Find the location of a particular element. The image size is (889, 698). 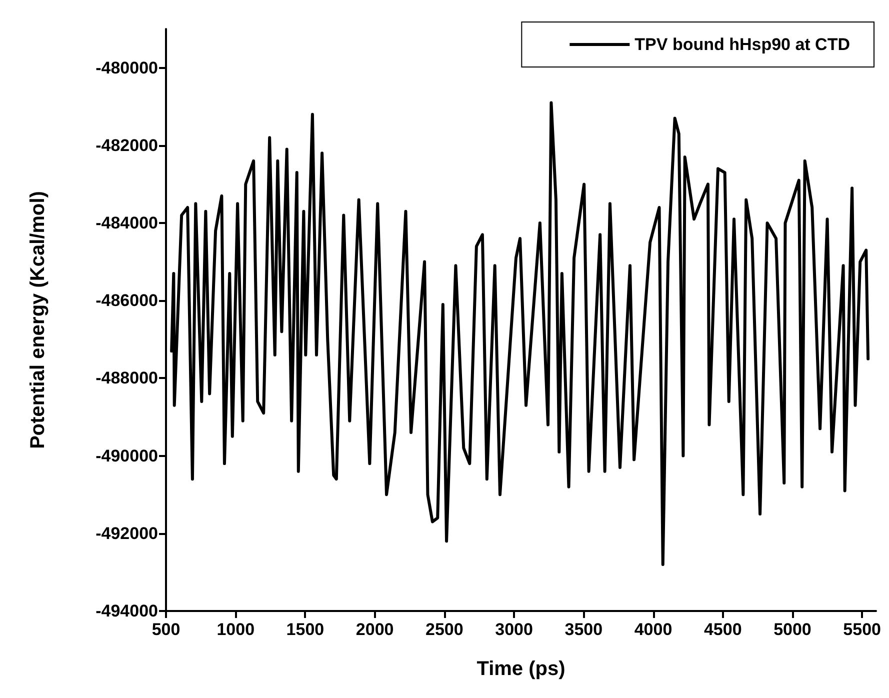

y-tick-label: -492000 is located at coordinates (127, 533).